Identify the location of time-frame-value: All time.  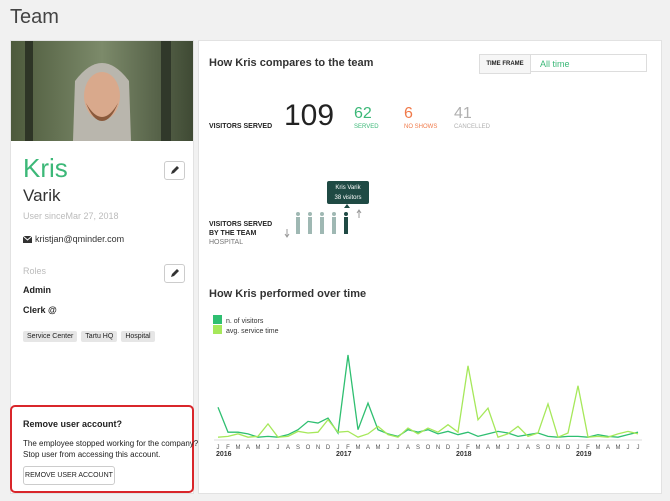
(555, 64).